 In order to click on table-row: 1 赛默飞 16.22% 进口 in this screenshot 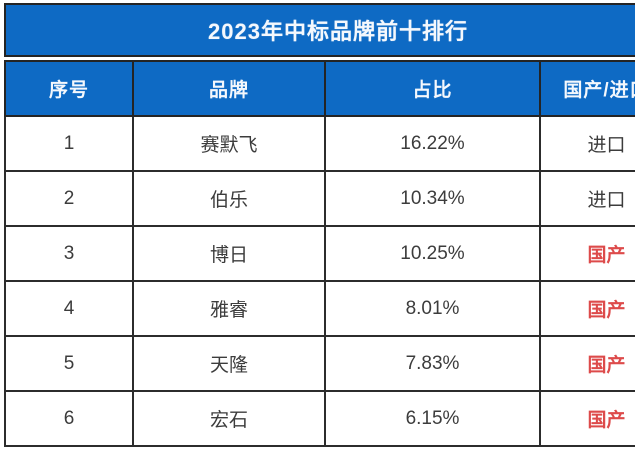, I will do `click(319, 143)`.